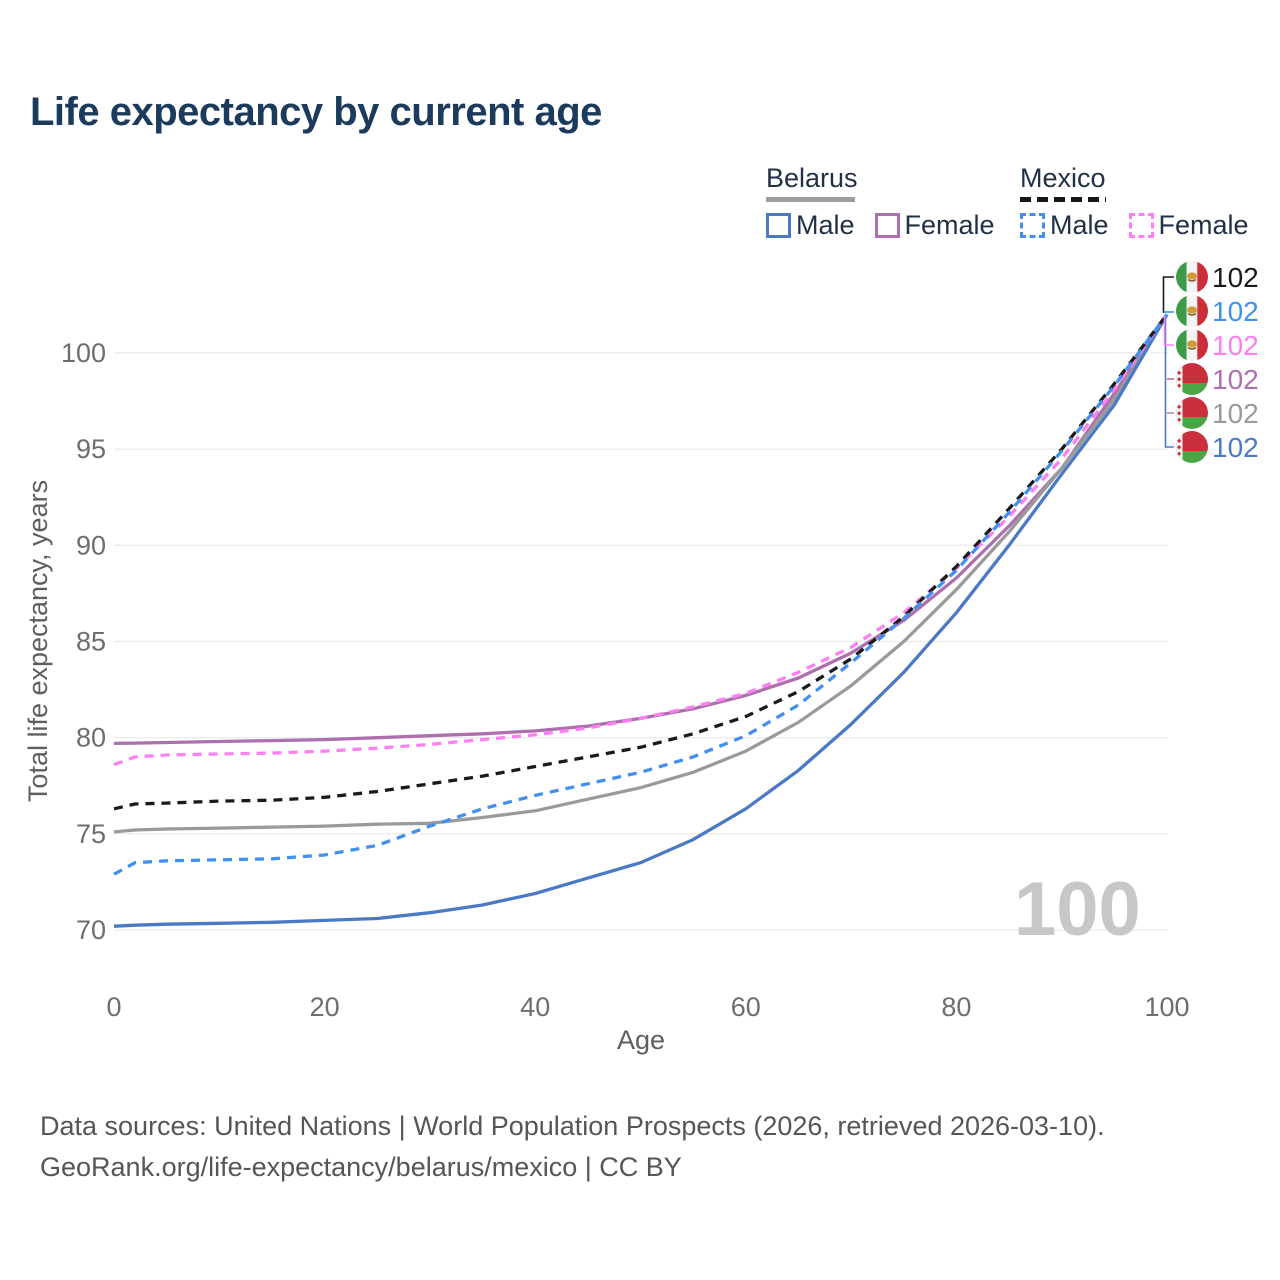  What do you see at coordinates (91, 545) in the screenshot?
I see `y-tick-label: 90` at bounding box center [91, 545].